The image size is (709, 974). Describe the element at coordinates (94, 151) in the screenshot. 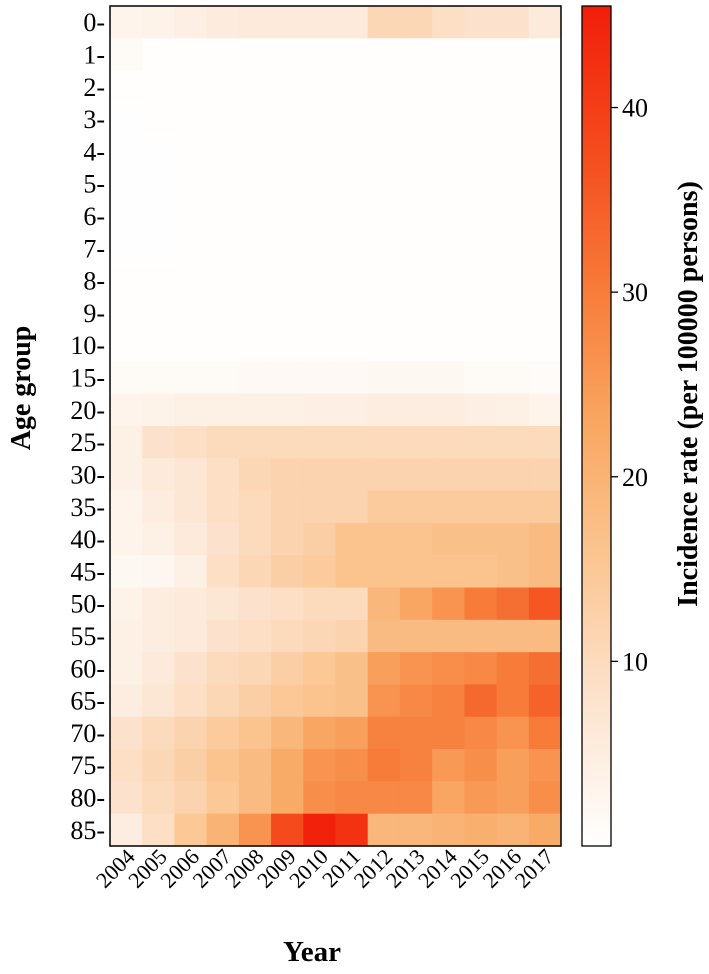

I see `y-tick-label: 4-` at that location.